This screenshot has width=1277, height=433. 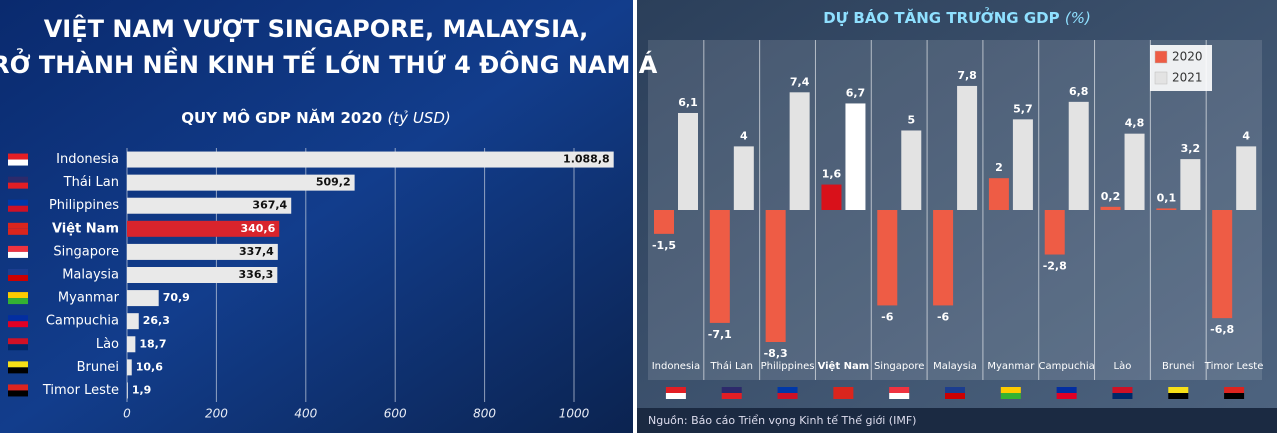 I want to click on category-label: Malaysia, so click(x=955, y=366).